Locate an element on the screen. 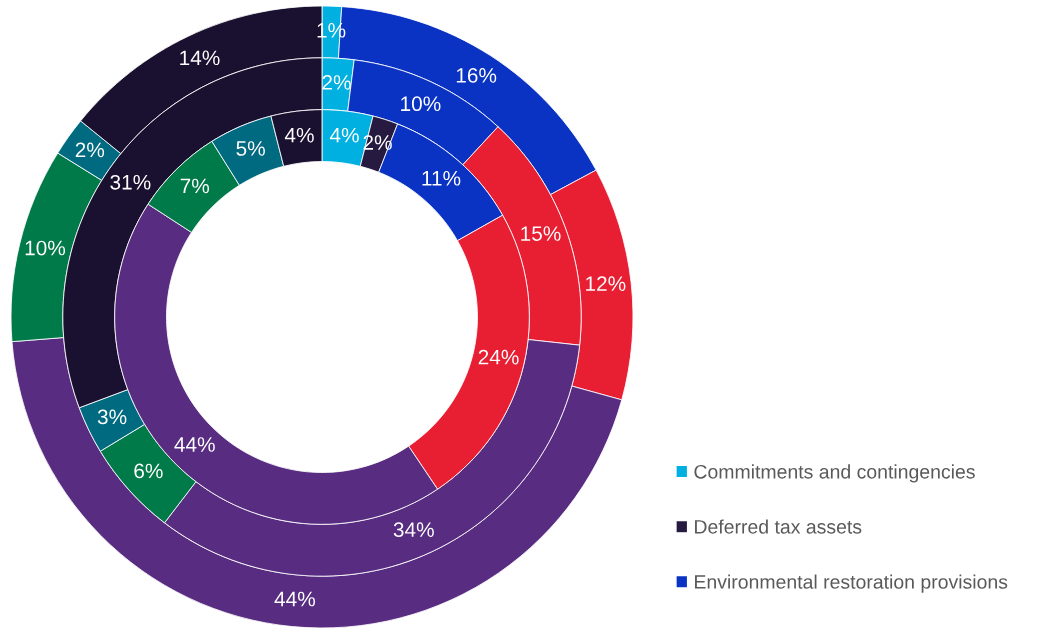 This screenshot has width=1062, height=629. data-label: 5% is located at coordinates (250, 148).